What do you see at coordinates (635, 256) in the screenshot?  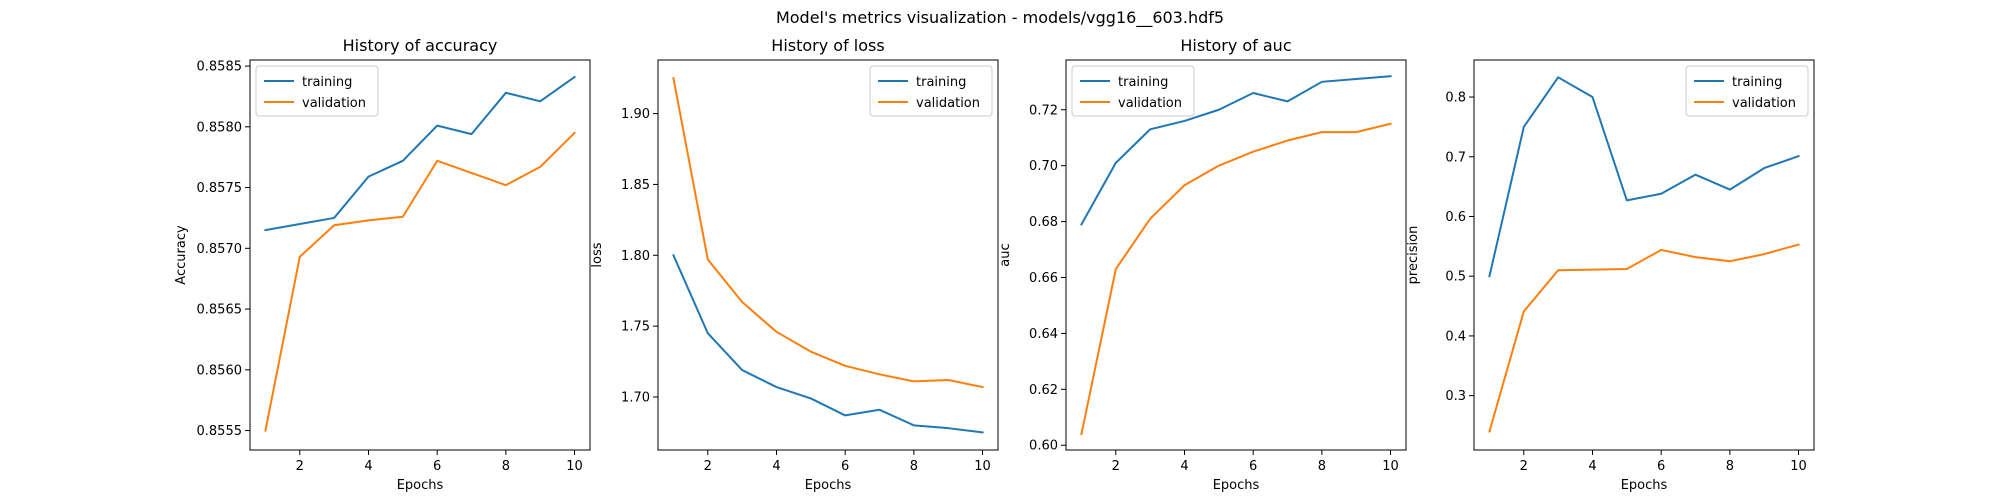 I see `y-tick-label: 1.80` at bounding box center [635, 256].